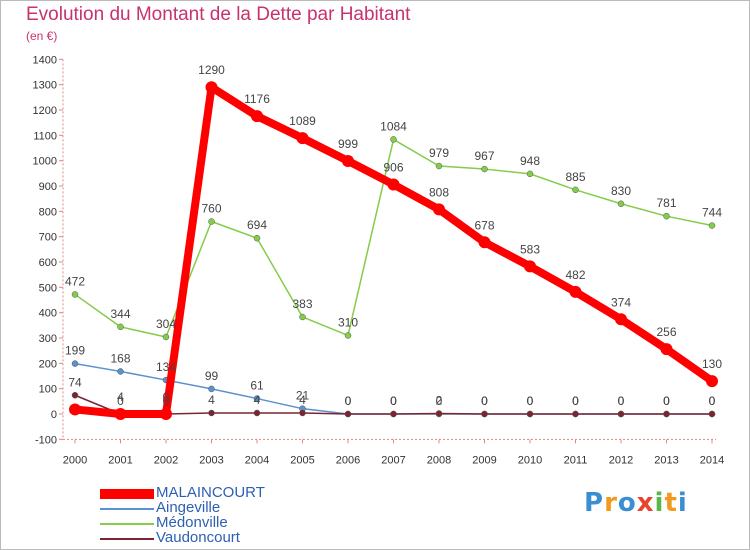 The height and width of the screenshot is (550, 750). What do you see at coordinates (127, 494) in the screenshot?
I see `legend-swatch-malaincourt` at bounding box center [127, 494].